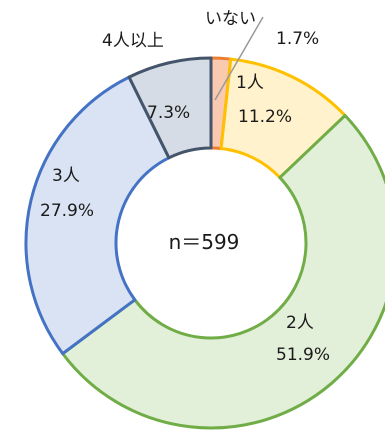 The image size is (385, 435). I want to click on slice-4nin-ijou, so click(170, 108).